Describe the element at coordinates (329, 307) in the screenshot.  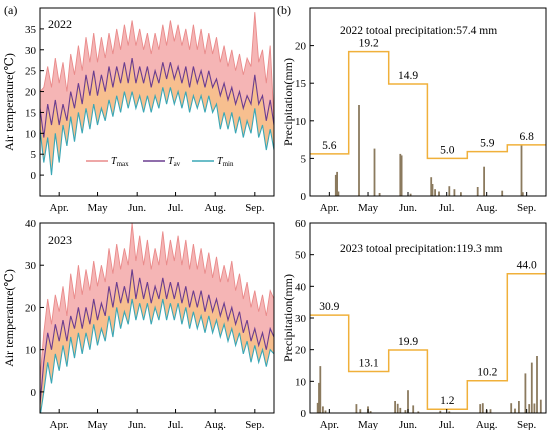
I see `monthly-total-label: 30.9` at that location.